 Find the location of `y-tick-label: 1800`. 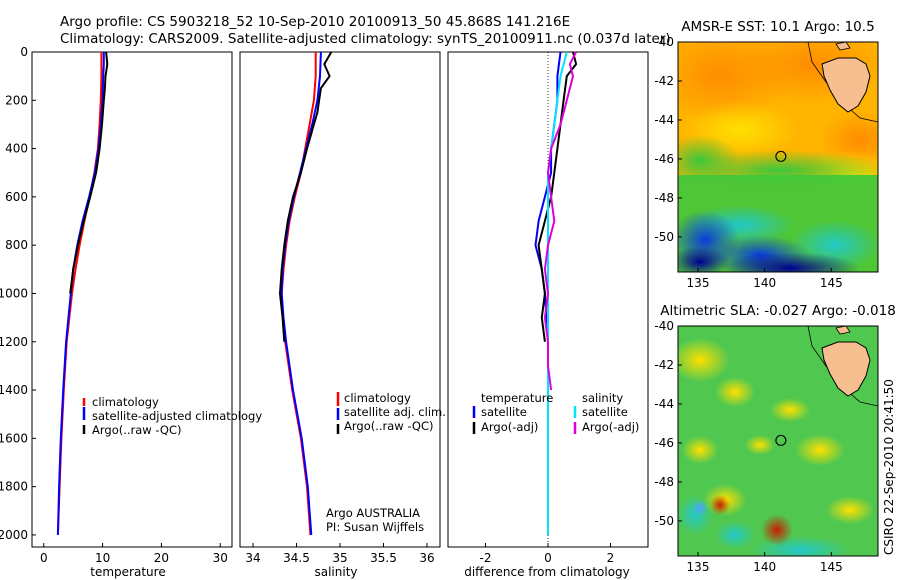

y-tick-label: 1800 is located at coordinates (14, 487).